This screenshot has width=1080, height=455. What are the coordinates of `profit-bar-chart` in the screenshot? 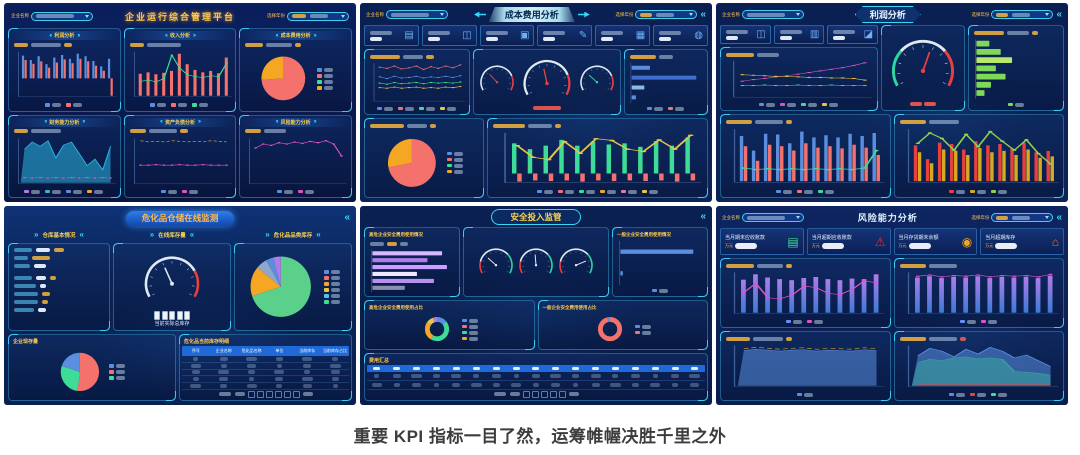 It's located at (64, 75).